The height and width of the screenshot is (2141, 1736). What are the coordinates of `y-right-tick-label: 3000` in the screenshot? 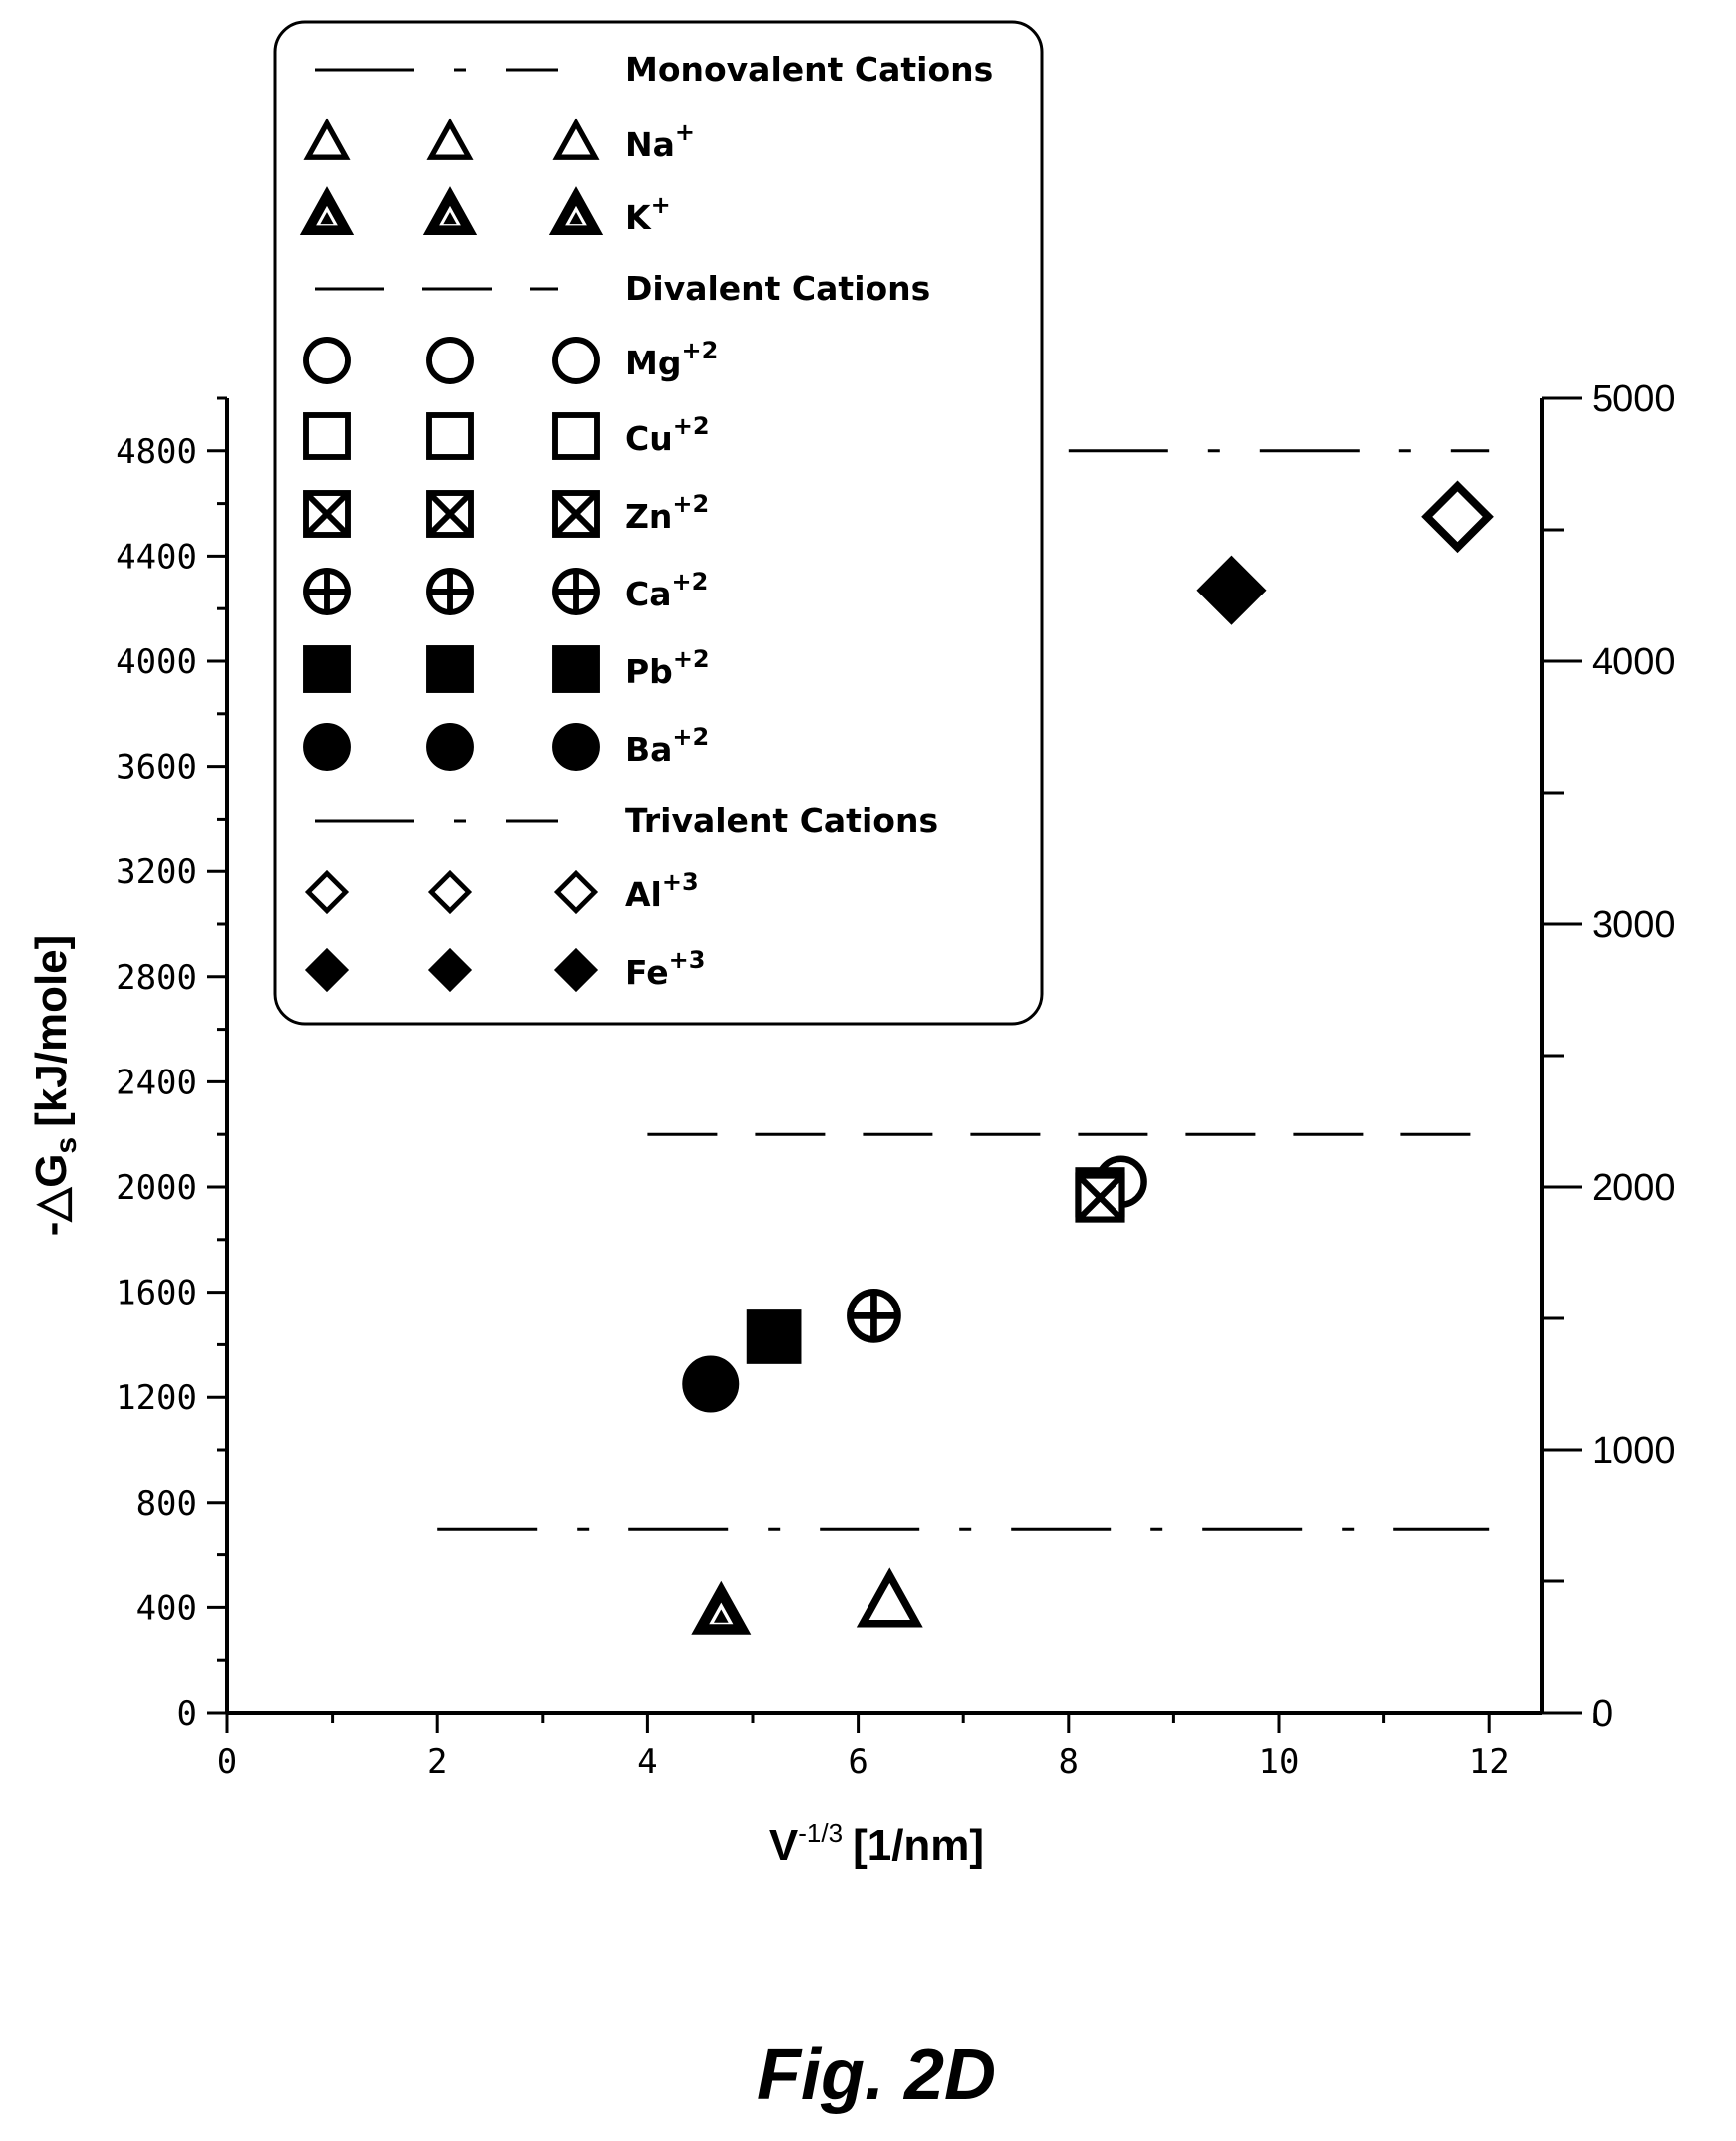 It's located at (1634, 925).